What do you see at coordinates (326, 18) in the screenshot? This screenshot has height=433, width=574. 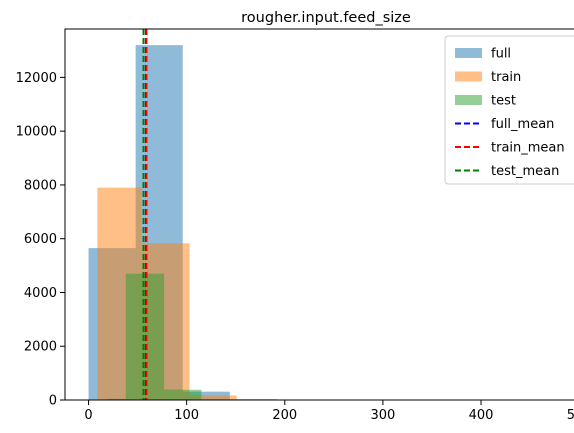 I see `chart-title: rougher.input.feed_size` at bounding box center [326, 18].